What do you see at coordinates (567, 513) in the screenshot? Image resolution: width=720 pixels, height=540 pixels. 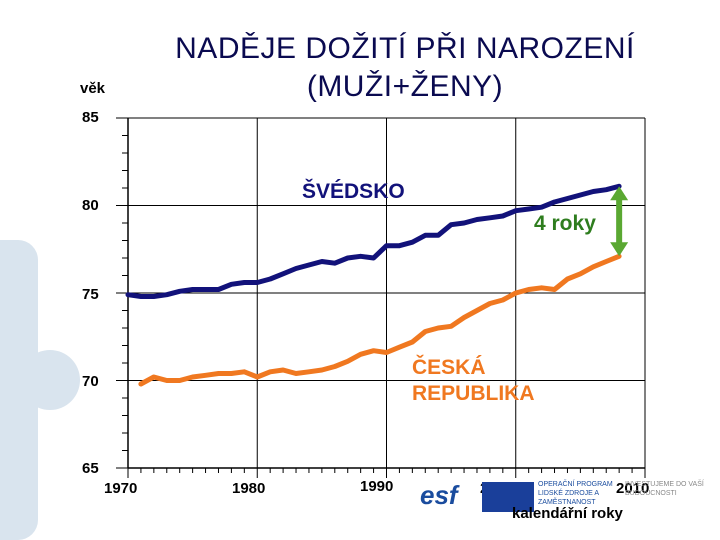 I see `x-axis-label: kalendářní roky` at bounding box center [567, 513].